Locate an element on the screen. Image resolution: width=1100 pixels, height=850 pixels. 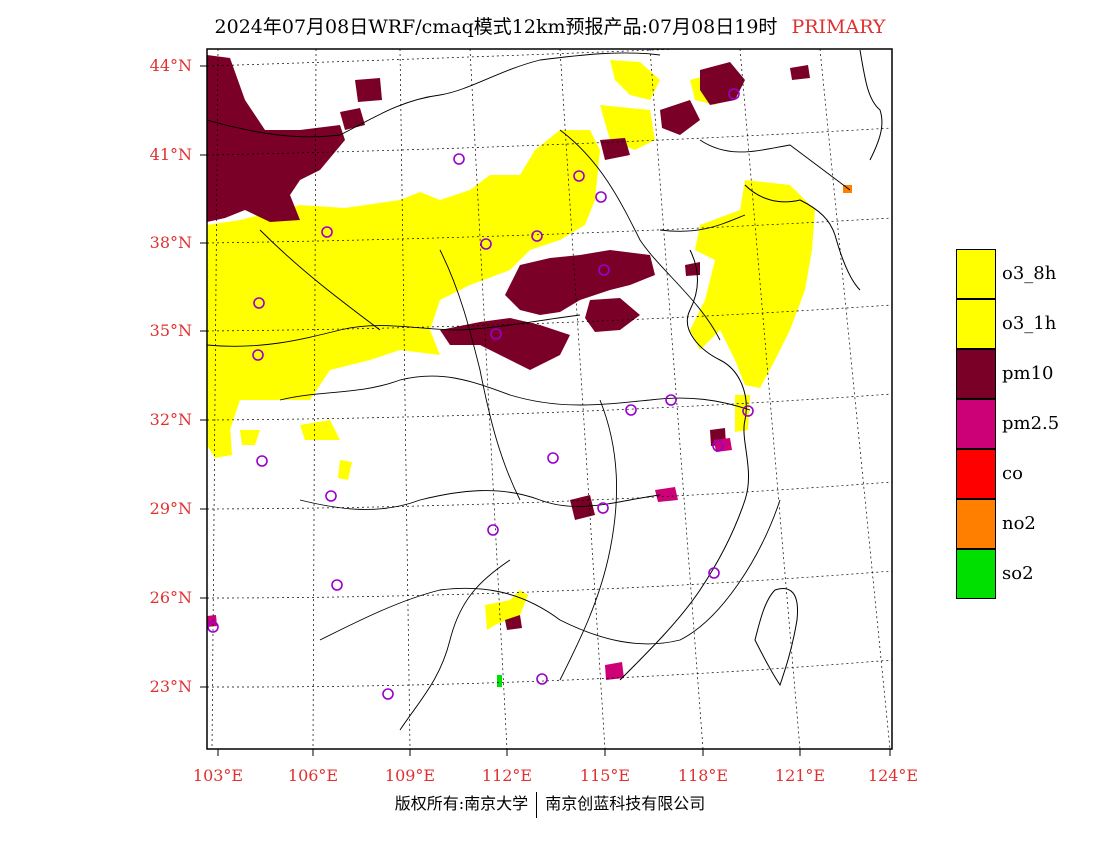
lon-label-121: 121°E is located at coordinates (800, 775).